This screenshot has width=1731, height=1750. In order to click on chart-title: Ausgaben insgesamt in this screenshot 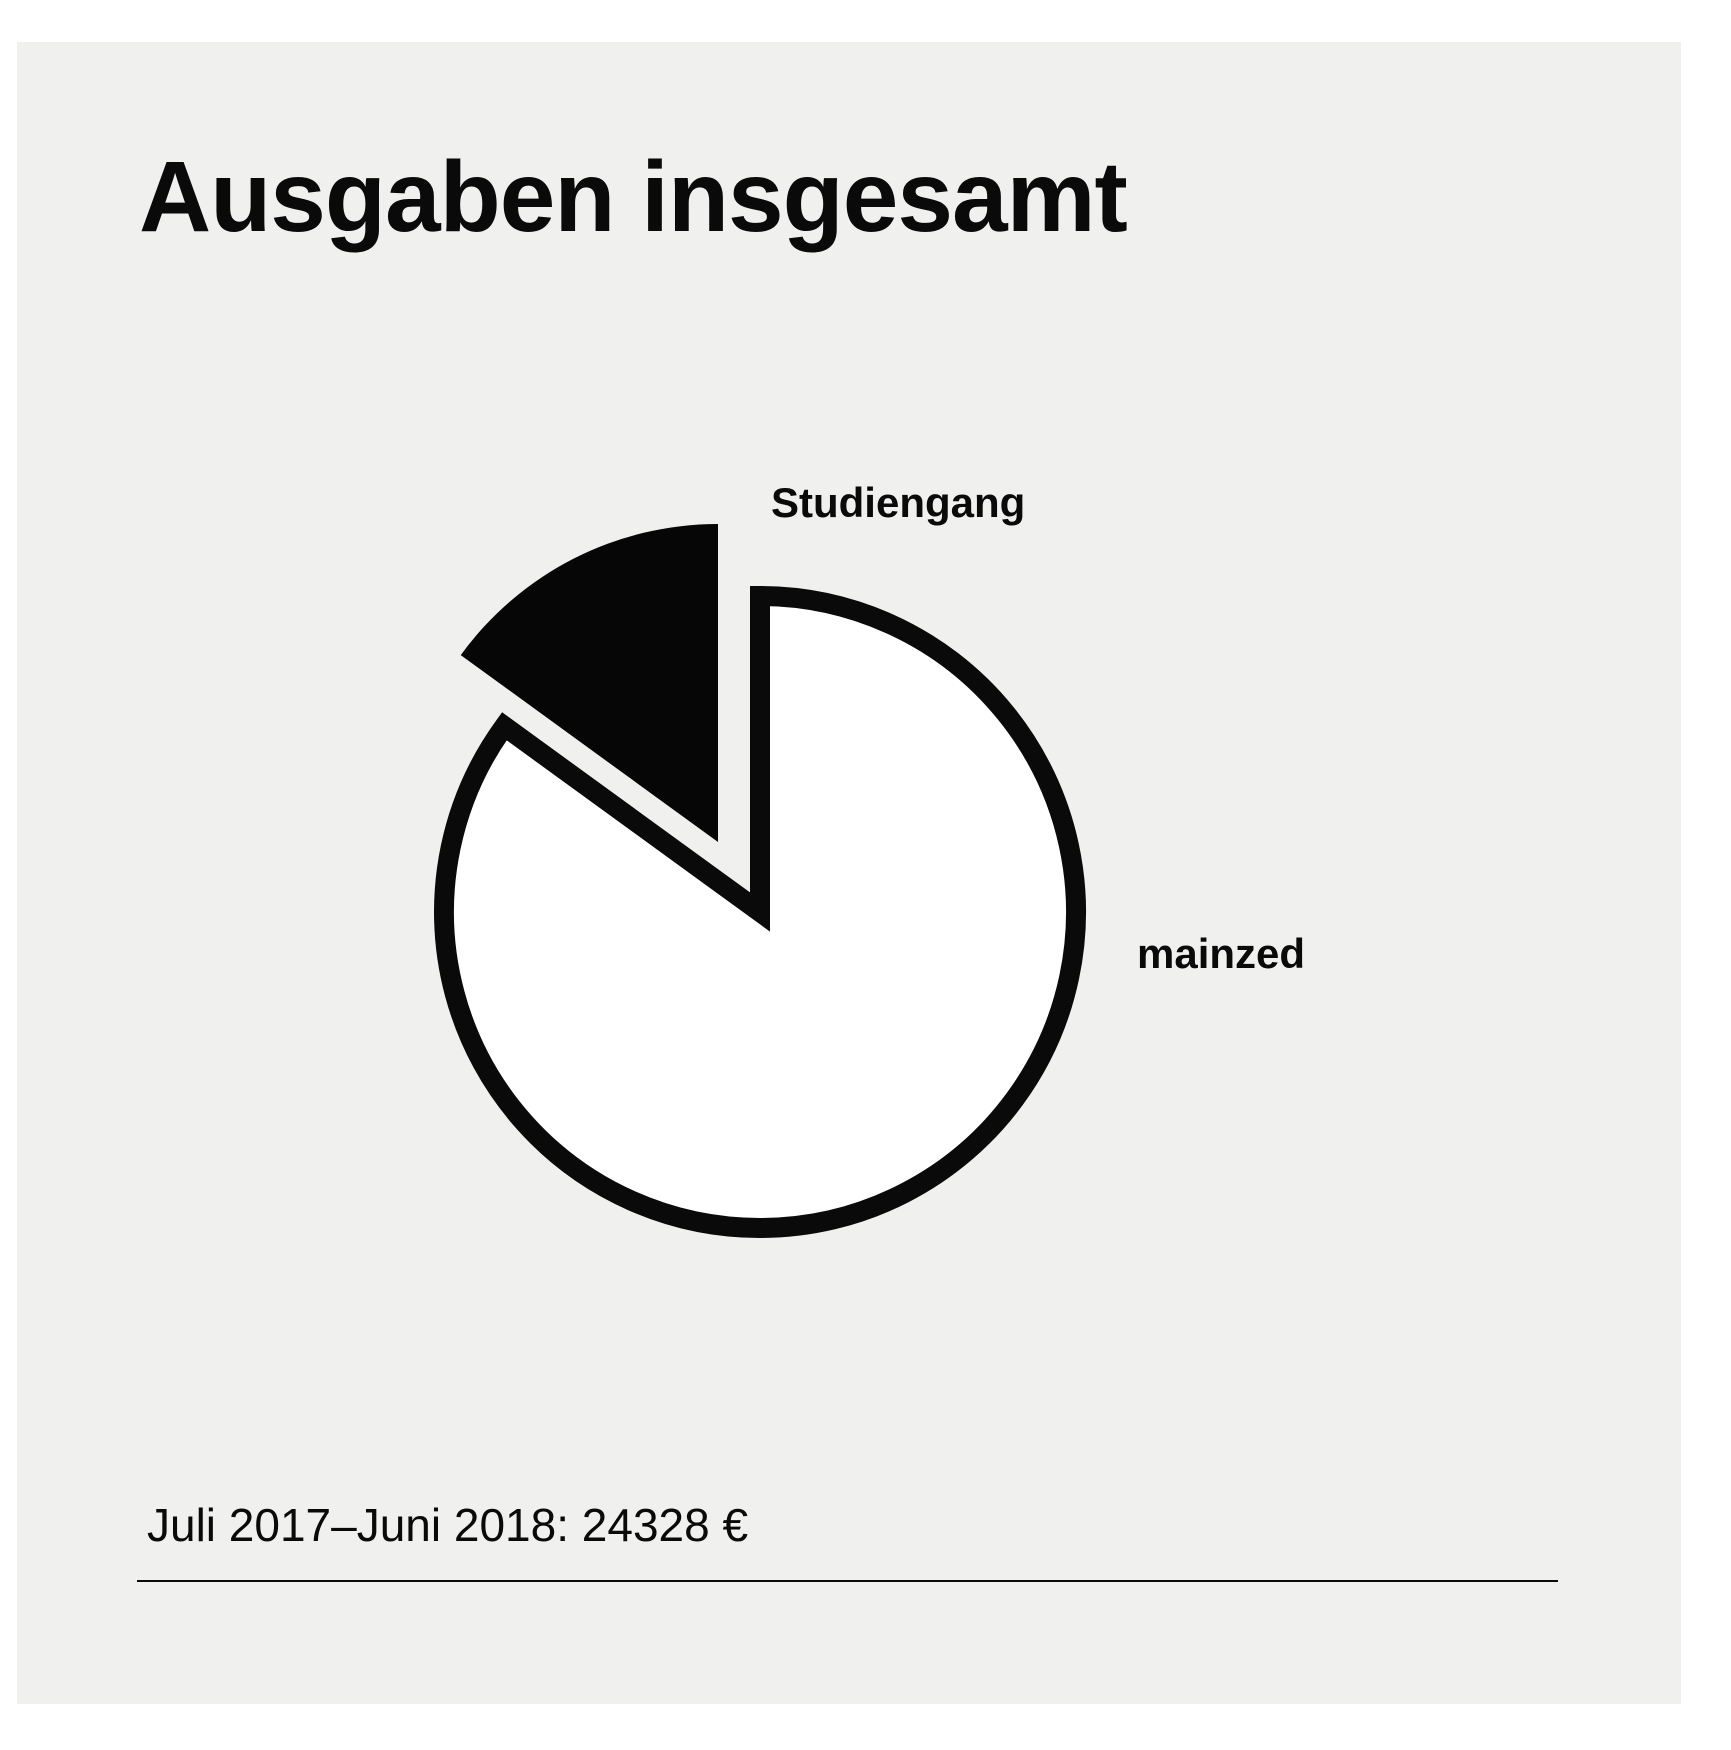, I will do `click(633, 197)`.